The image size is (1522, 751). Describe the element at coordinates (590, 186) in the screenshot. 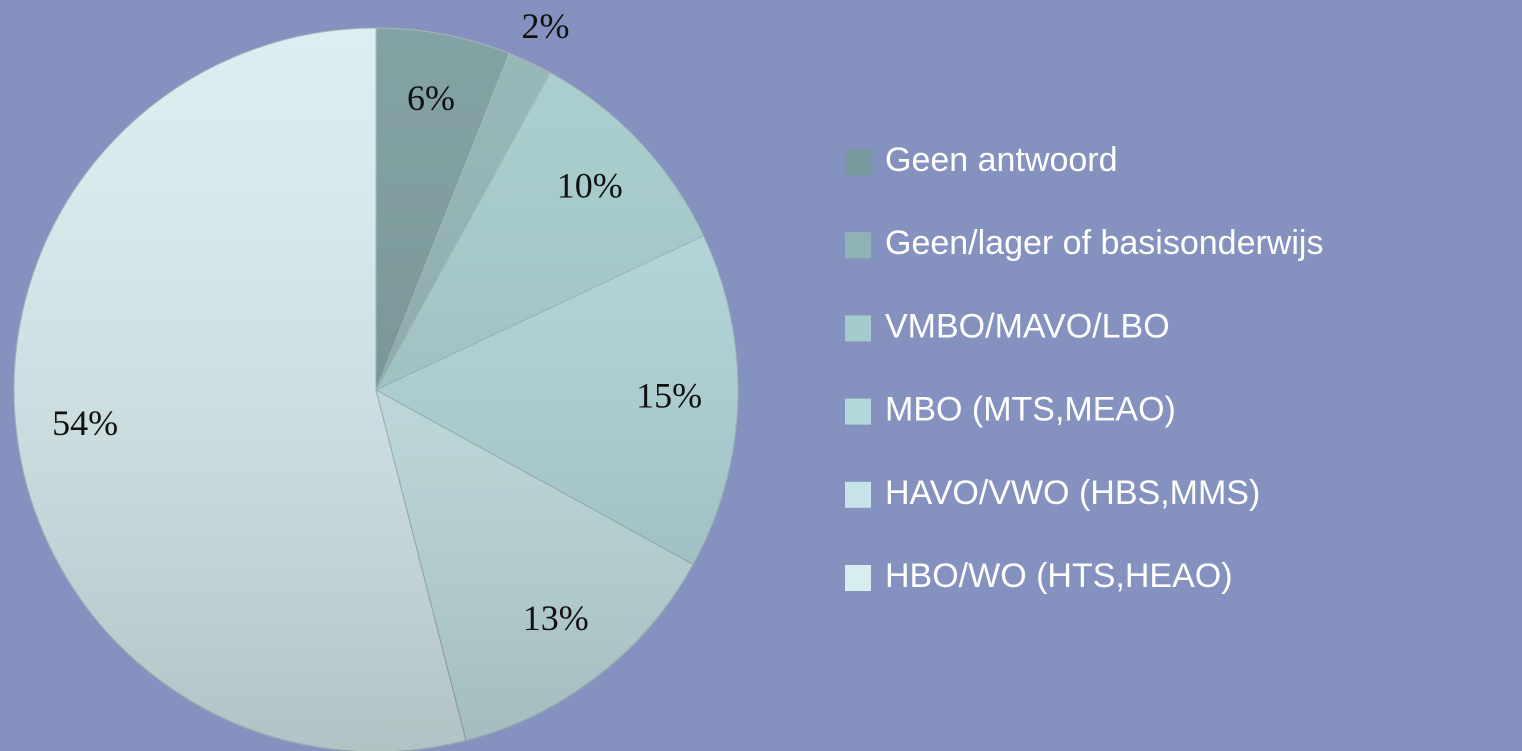

I see `data-label: 10%` at that location.